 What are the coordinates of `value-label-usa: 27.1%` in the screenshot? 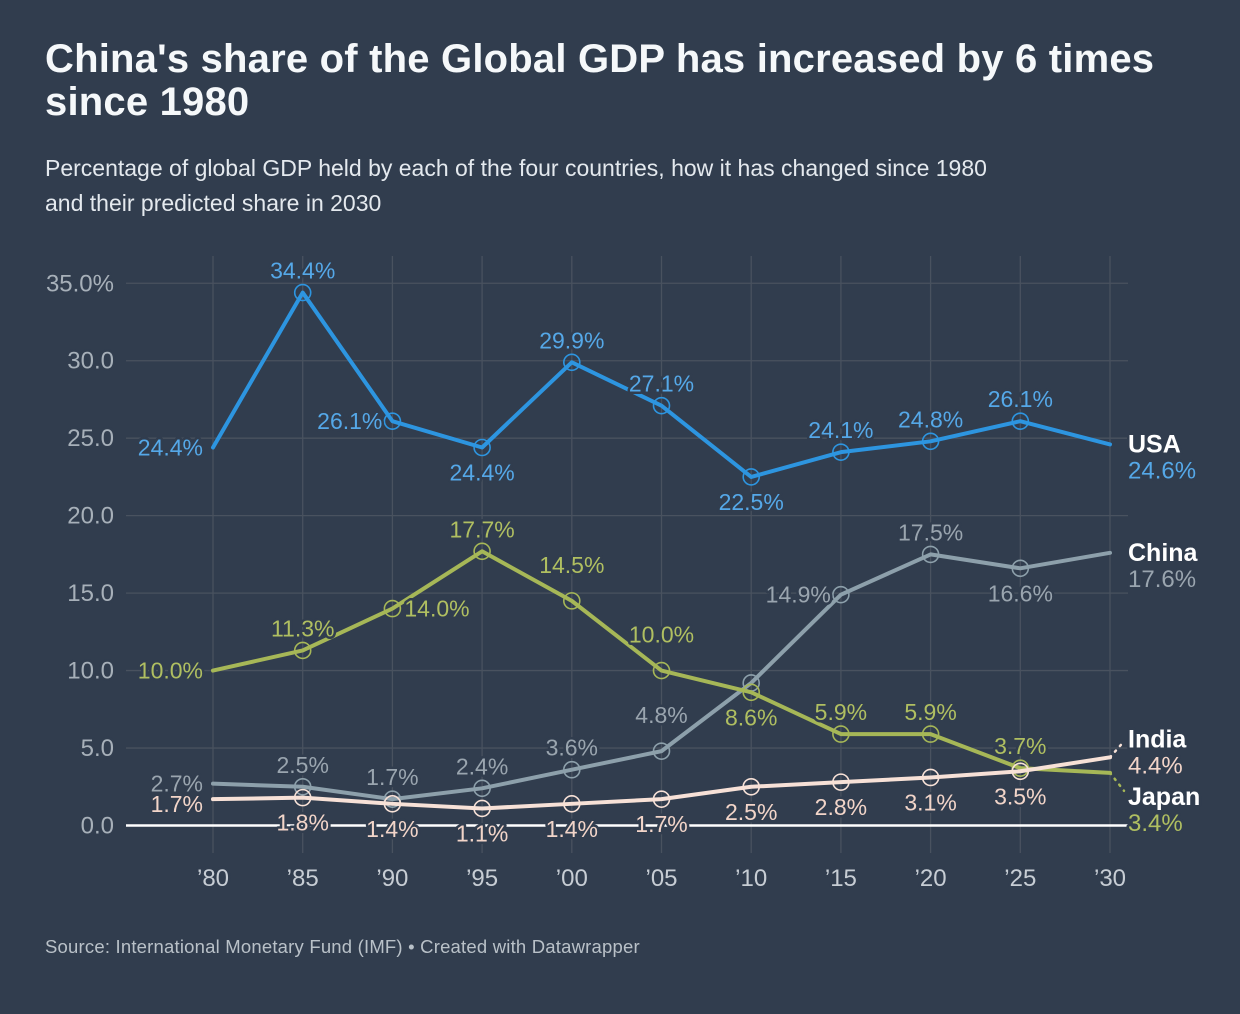 It's located at (661, 384).